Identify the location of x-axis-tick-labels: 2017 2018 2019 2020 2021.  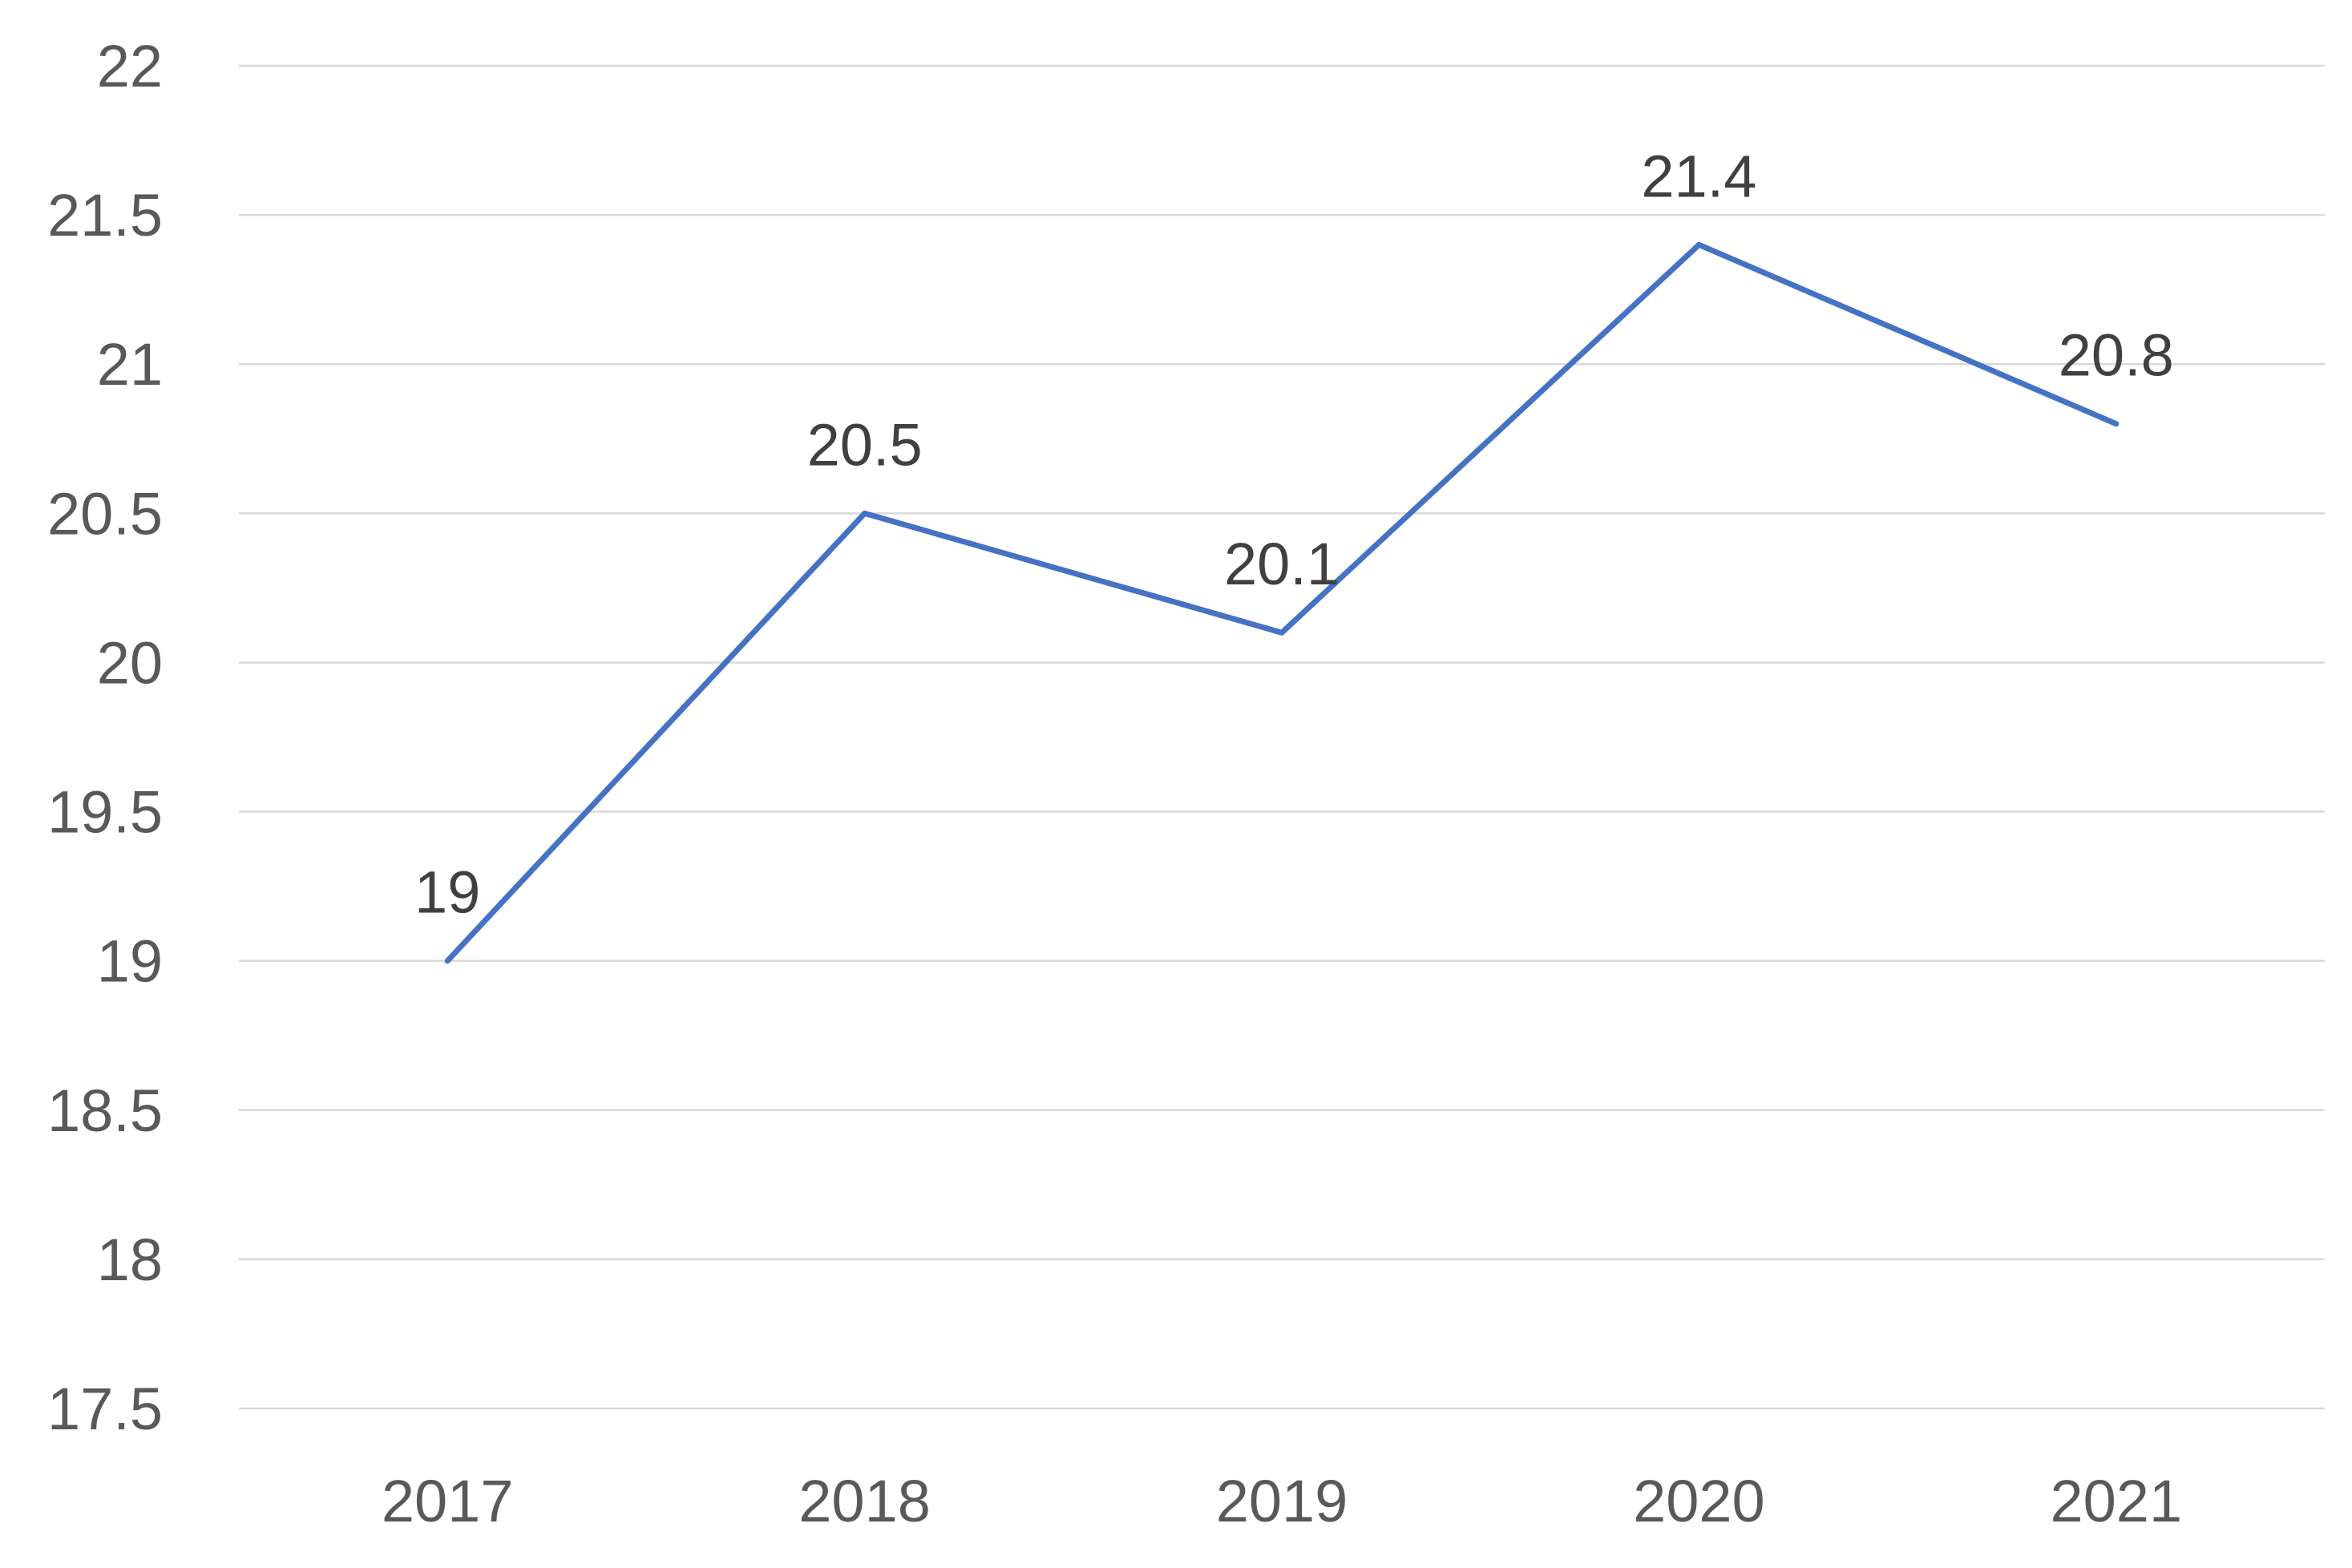
(1282, 1501).